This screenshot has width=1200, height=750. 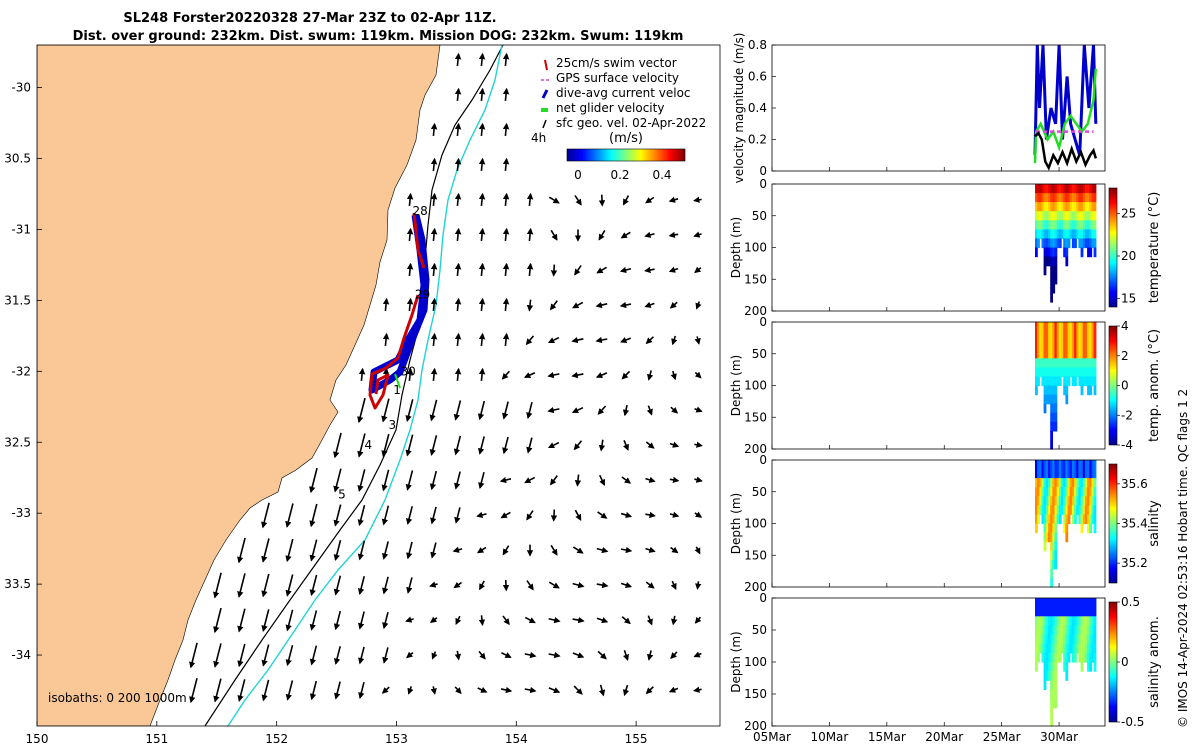 I want to click on cbar-tick-label: 0, so click(x=1125, y=386).